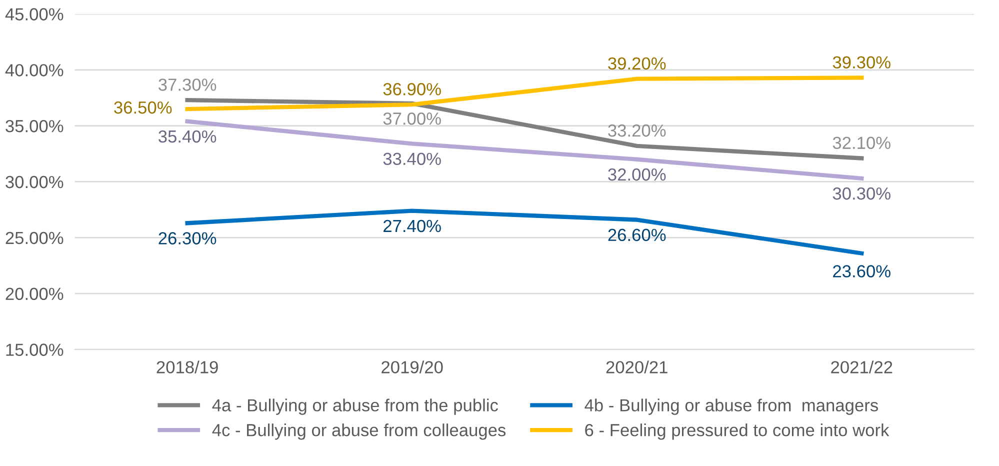  Describe the element at coordinates (187, 367) in the screenshot. I see `x-tick-label: 2018/19` at that location.